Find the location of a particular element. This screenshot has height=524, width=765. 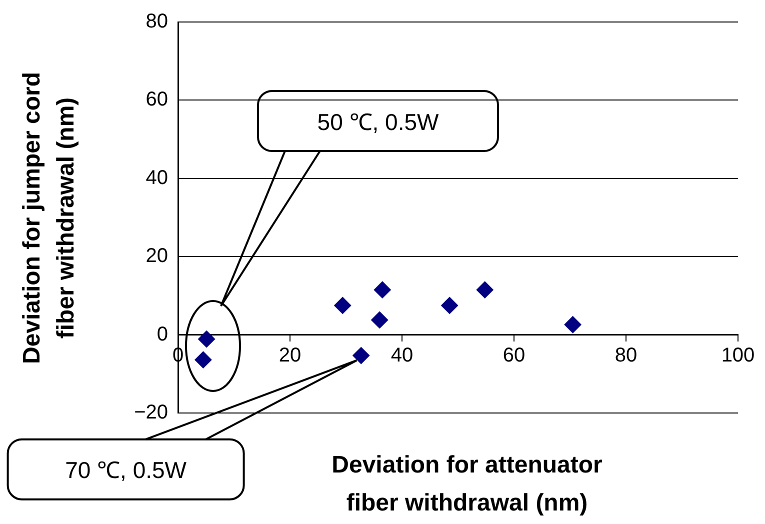

y-tick-label: 0 is located at coordinates (162, 334).